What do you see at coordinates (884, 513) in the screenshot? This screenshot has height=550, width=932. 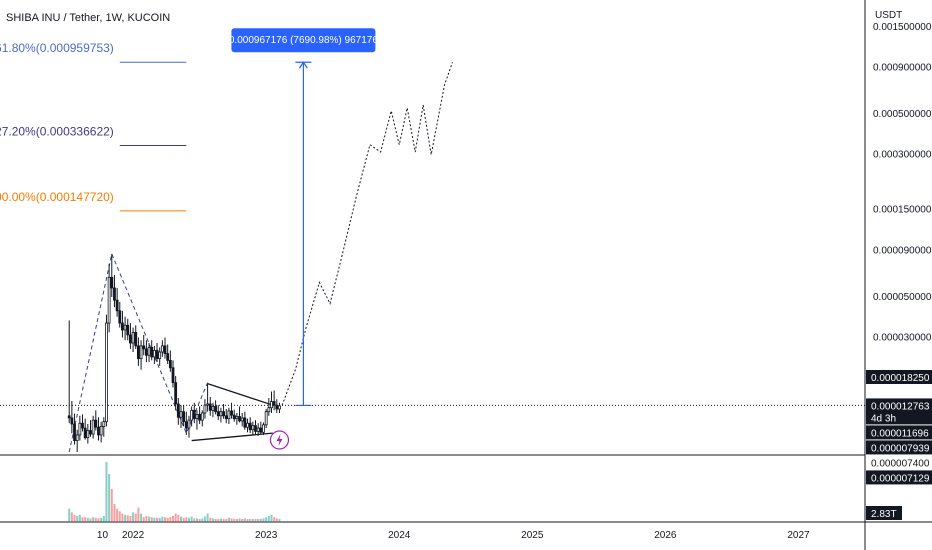 I see `volume-tag` at bounding box center [884, 513].